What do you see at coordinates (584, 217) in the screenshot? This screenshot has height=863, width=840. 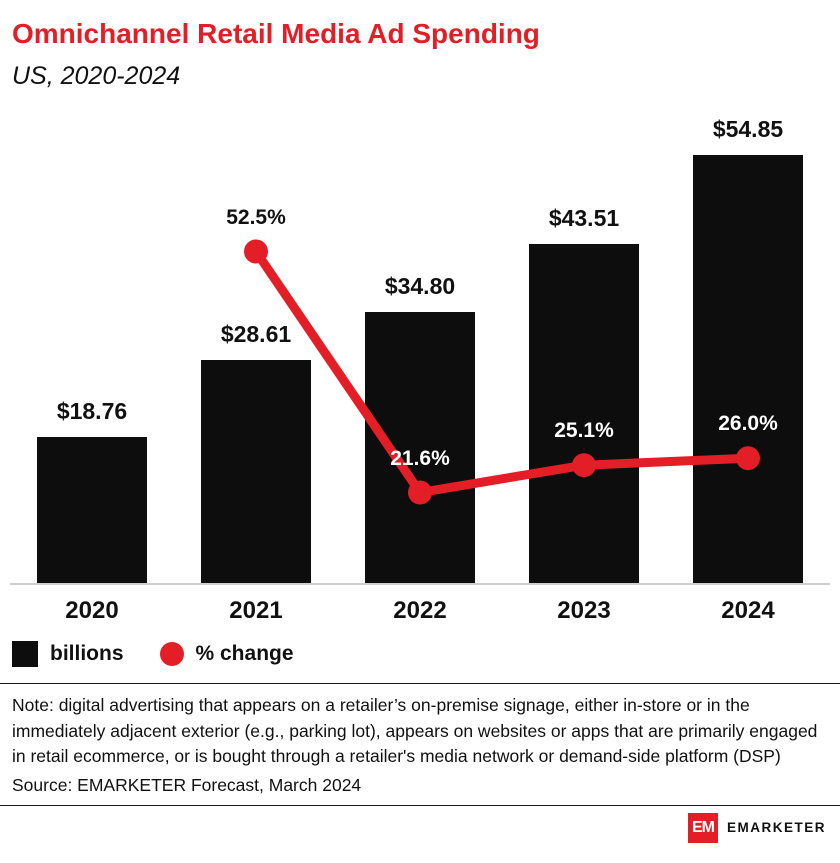 I see `bar-value-label: $43.51` at bounding box center [584, 217].